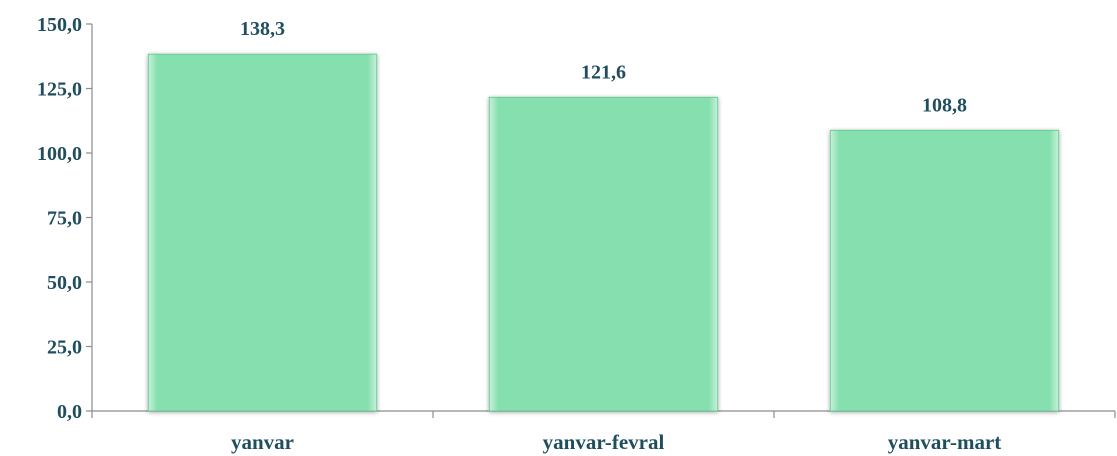 This screenshot has height=456, width=1117. I want to click on y-tick-label: 75,0, so click(64, 219).